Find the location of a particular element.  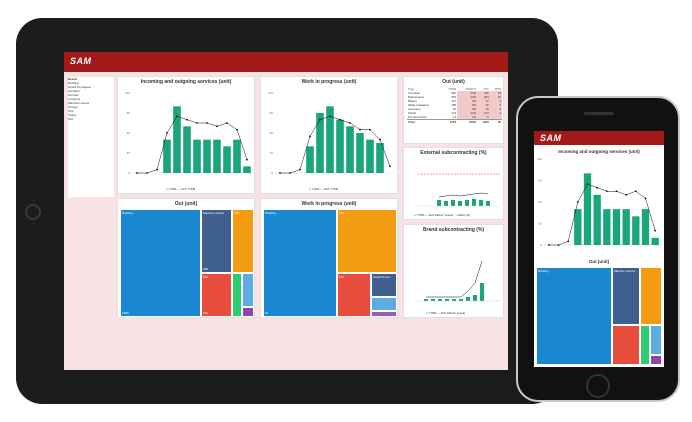

treemap-tile: Breitling 1305 is located at coordinates (160, 263).